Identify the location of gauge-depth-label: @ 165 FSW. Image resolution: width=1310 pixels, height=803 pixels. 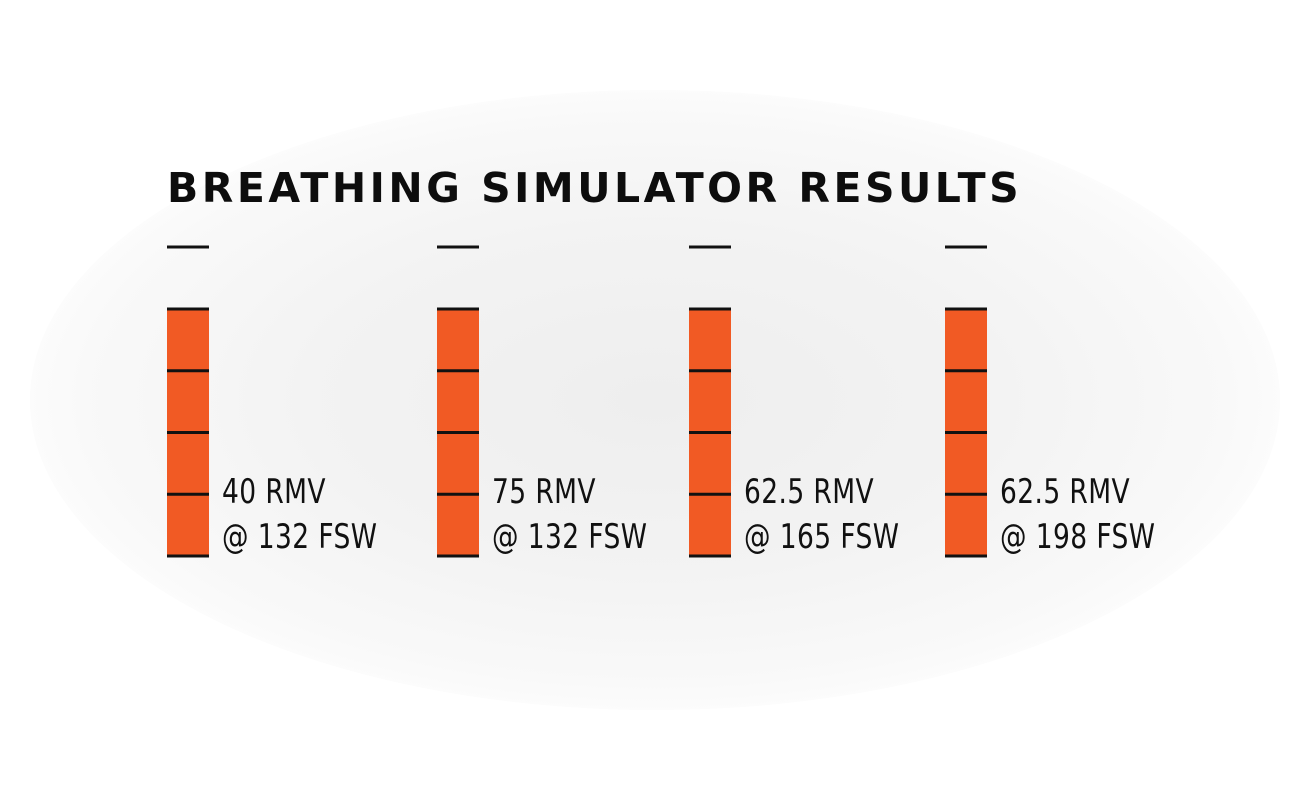
(822, 537).